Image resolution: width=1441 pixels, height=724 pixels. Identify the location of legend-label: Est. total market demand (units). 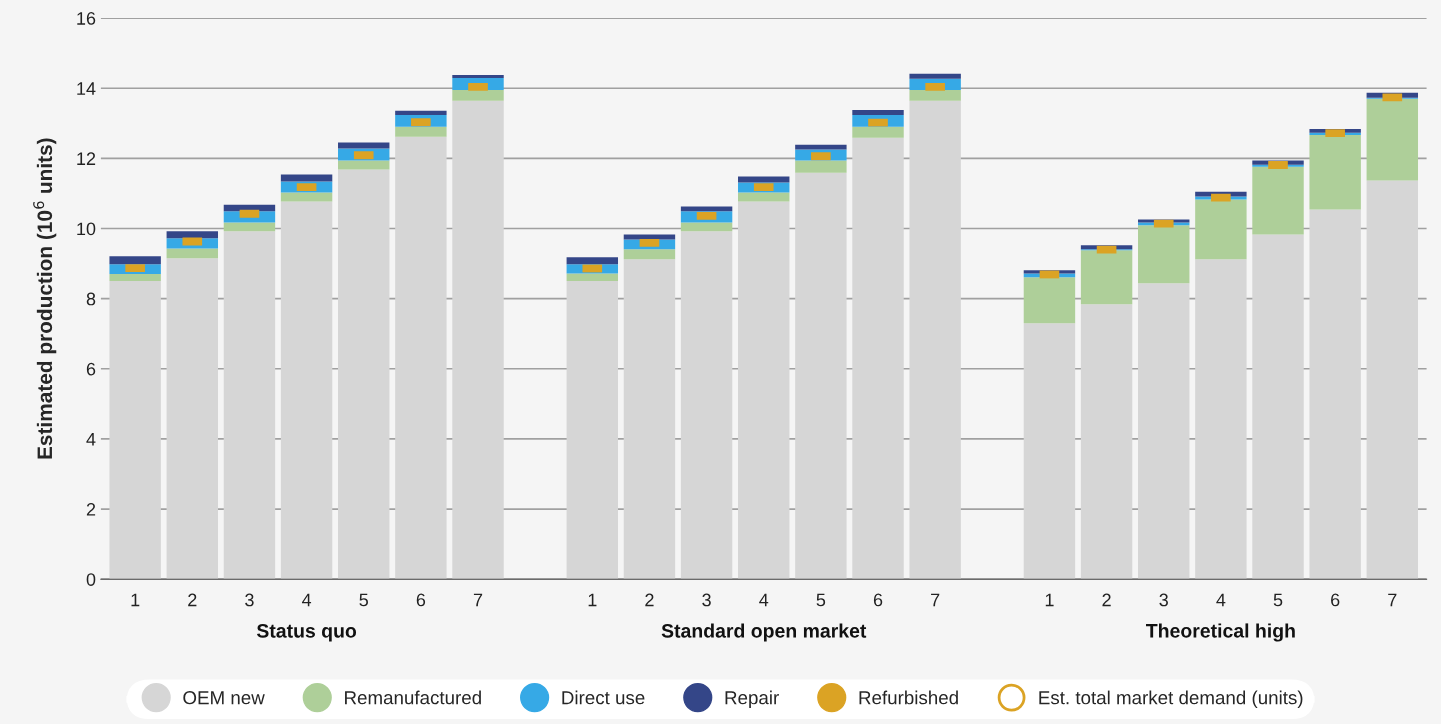
(1171, 699).